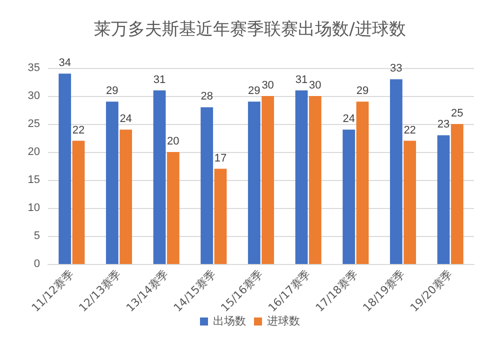  I want to click on data-label: 34, so click(64, 63).